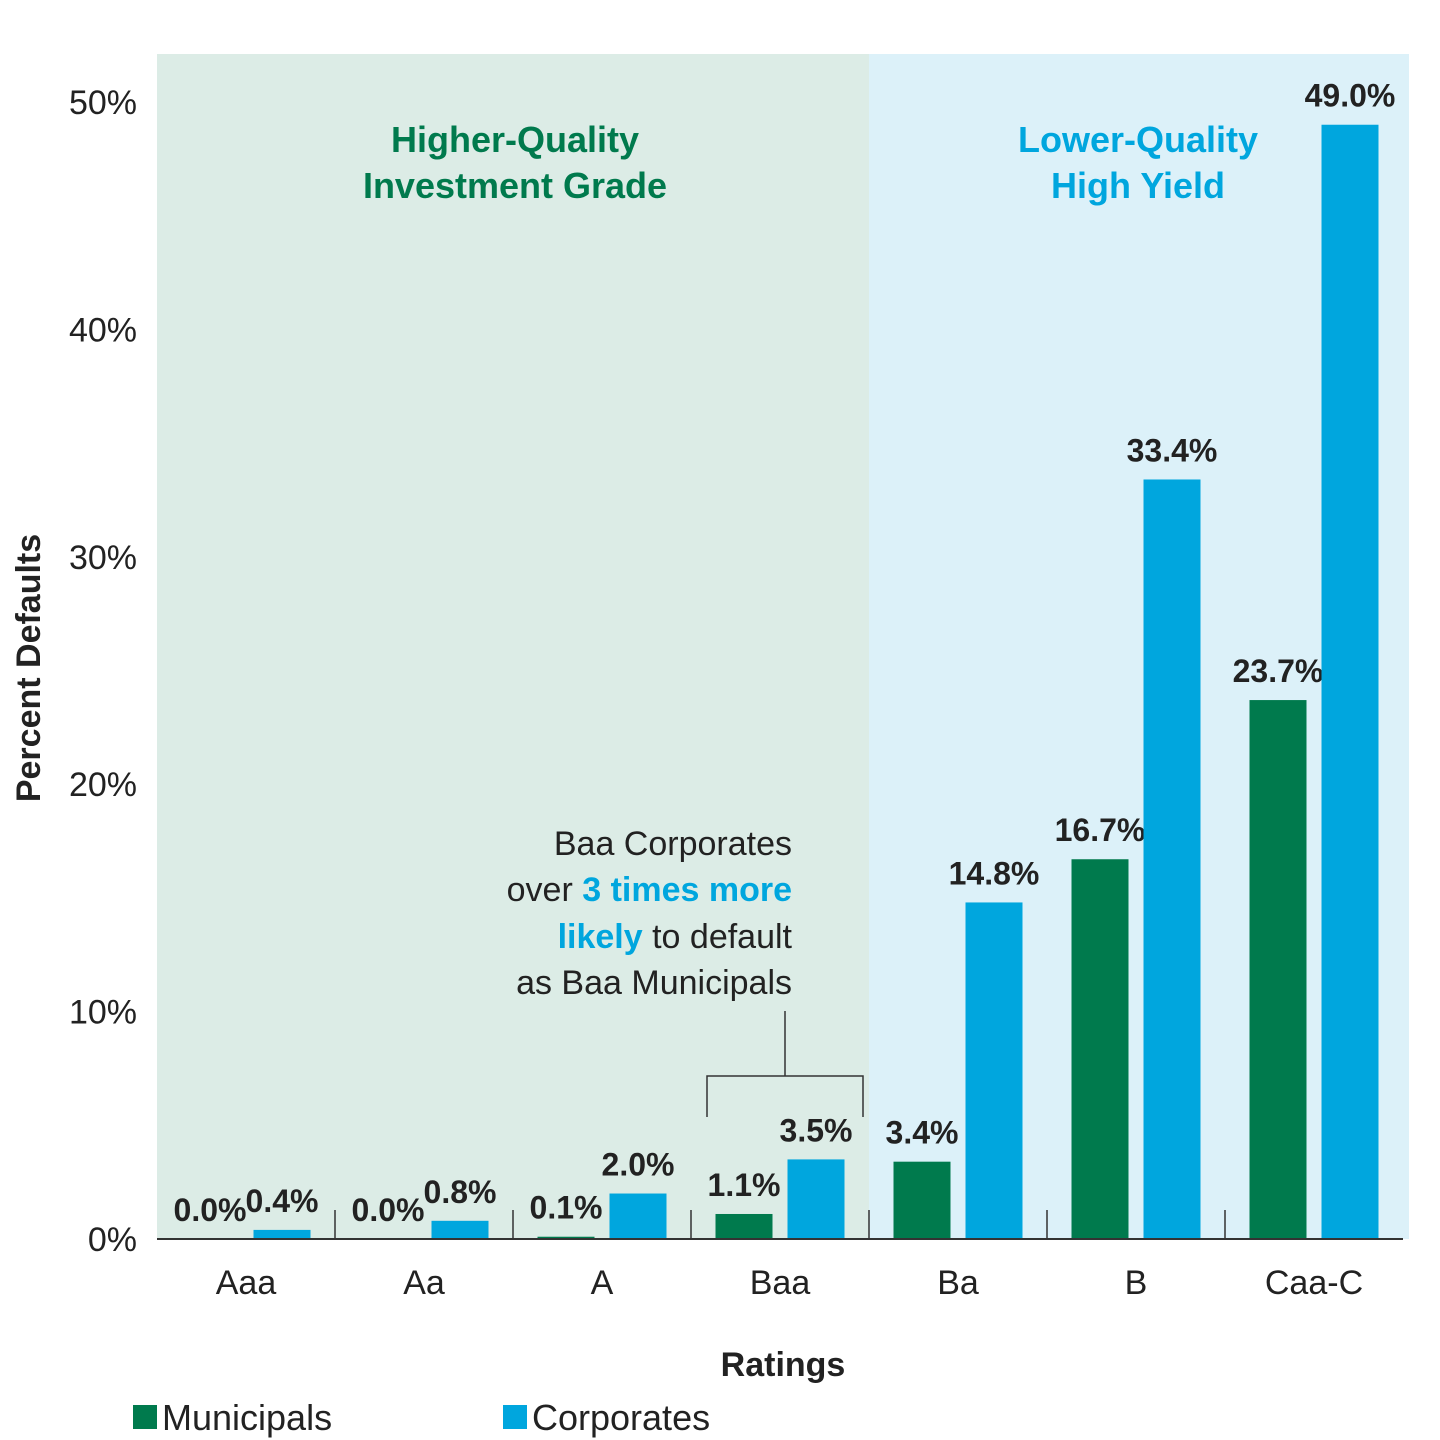 This screenshot has height=1440, width=1440. Describe the element at coordinates (1136, 1283) in the screenshot. I see `x-tick-label: B` at that location.